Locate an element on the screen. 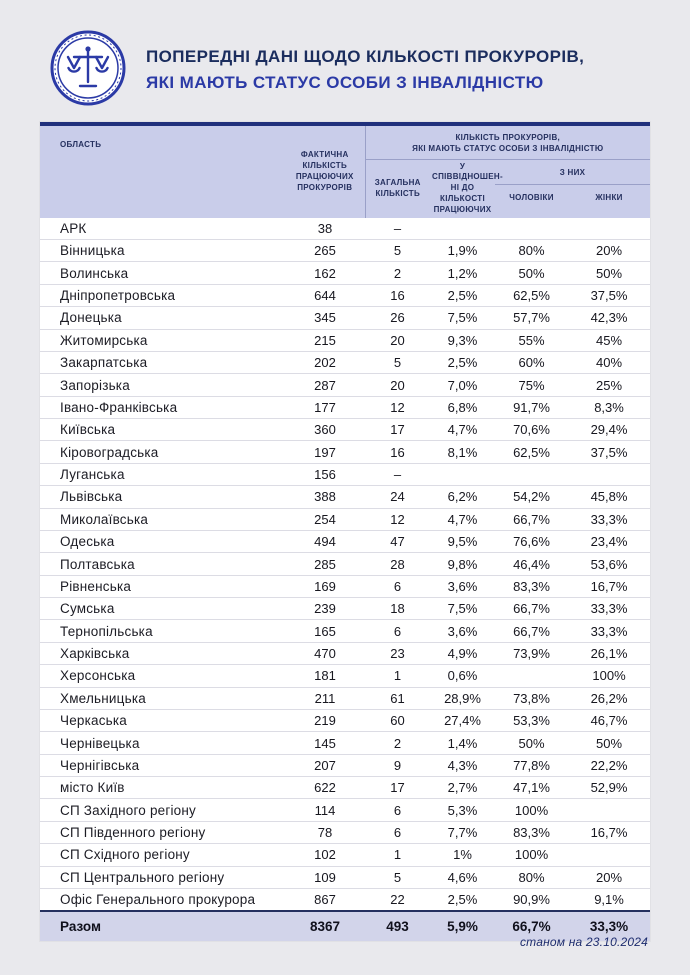 The width and height of the screenshot is (690, 975). table-row: Івано-Франківська 177 12 6,8% 91,7% 8,3% is located at coordinates (345, 408).